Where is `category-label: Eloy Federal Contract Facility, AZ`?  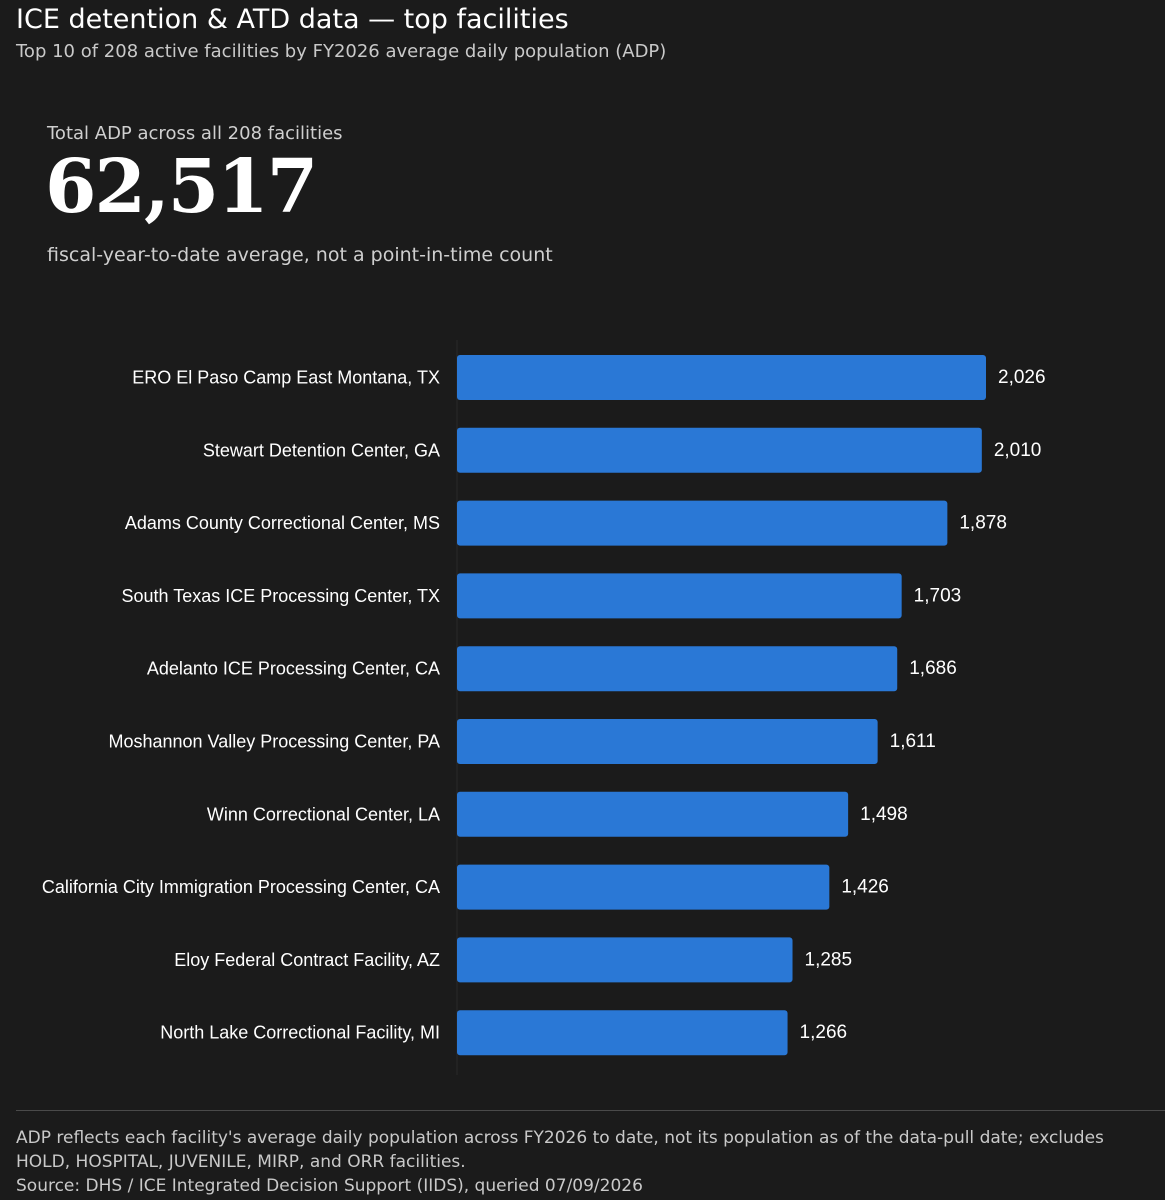 category-label: Eloy Federal Contract Facility, AZ is located at coordinates (307, 960).